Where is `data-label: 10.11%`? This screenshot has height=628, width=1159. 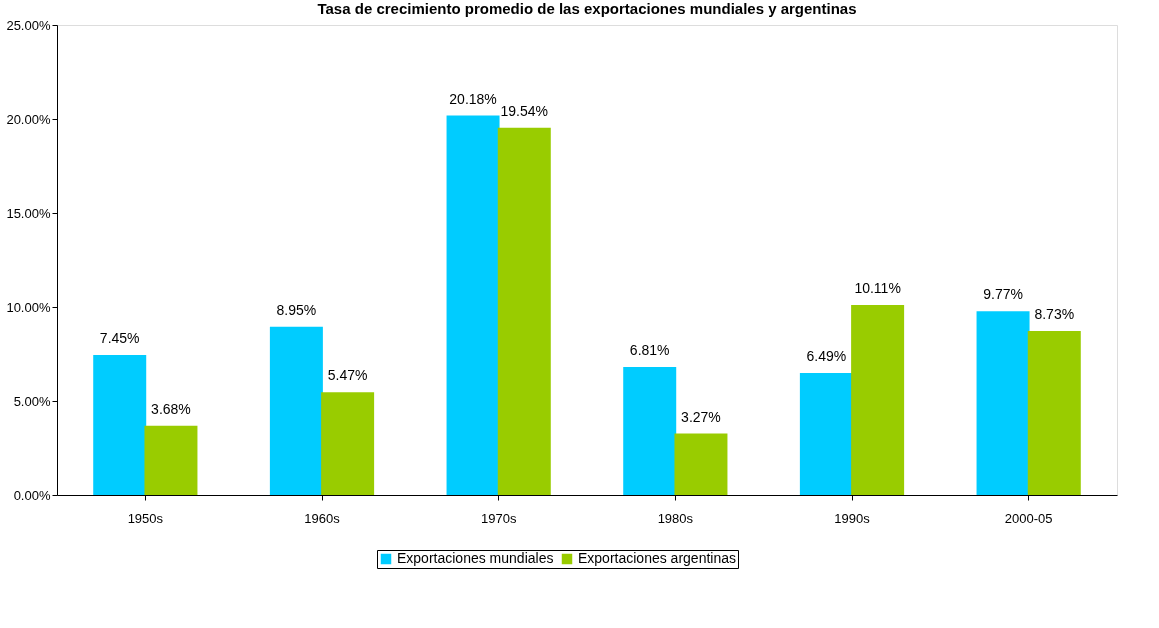 data-label: 10.11% is located at coordinates (877, 287).